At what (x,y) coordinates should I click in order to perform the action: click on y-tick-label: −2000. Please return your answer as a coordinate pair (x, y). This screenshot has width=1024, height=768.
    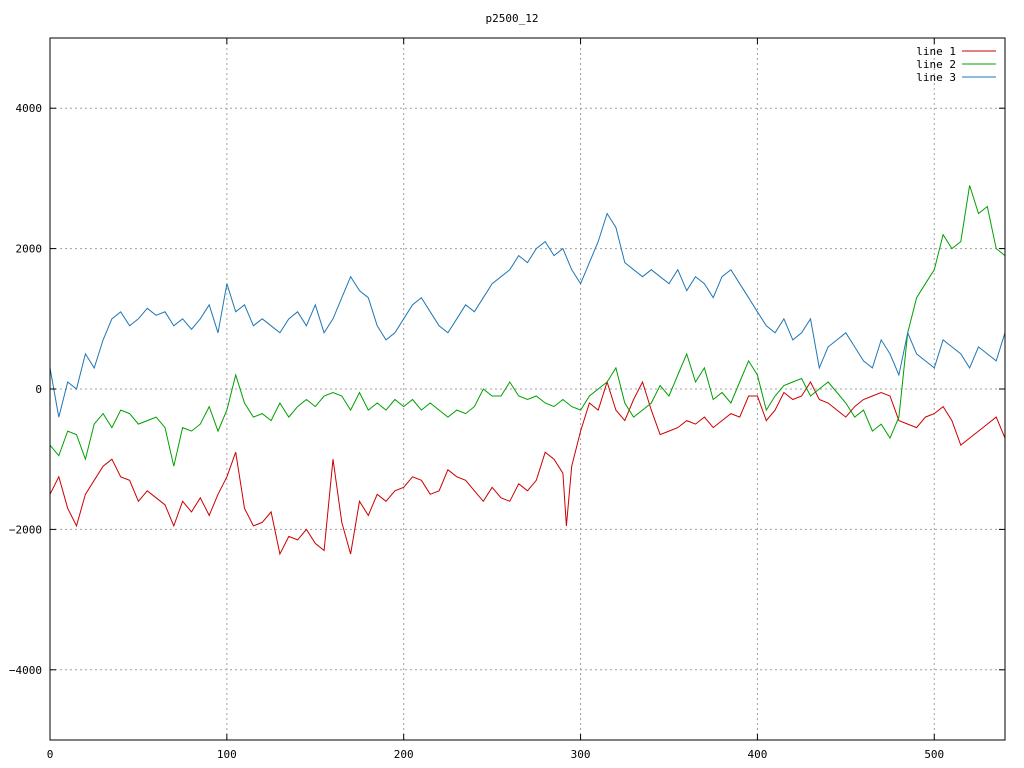
    Looking at the image, I should click on (25, 529).